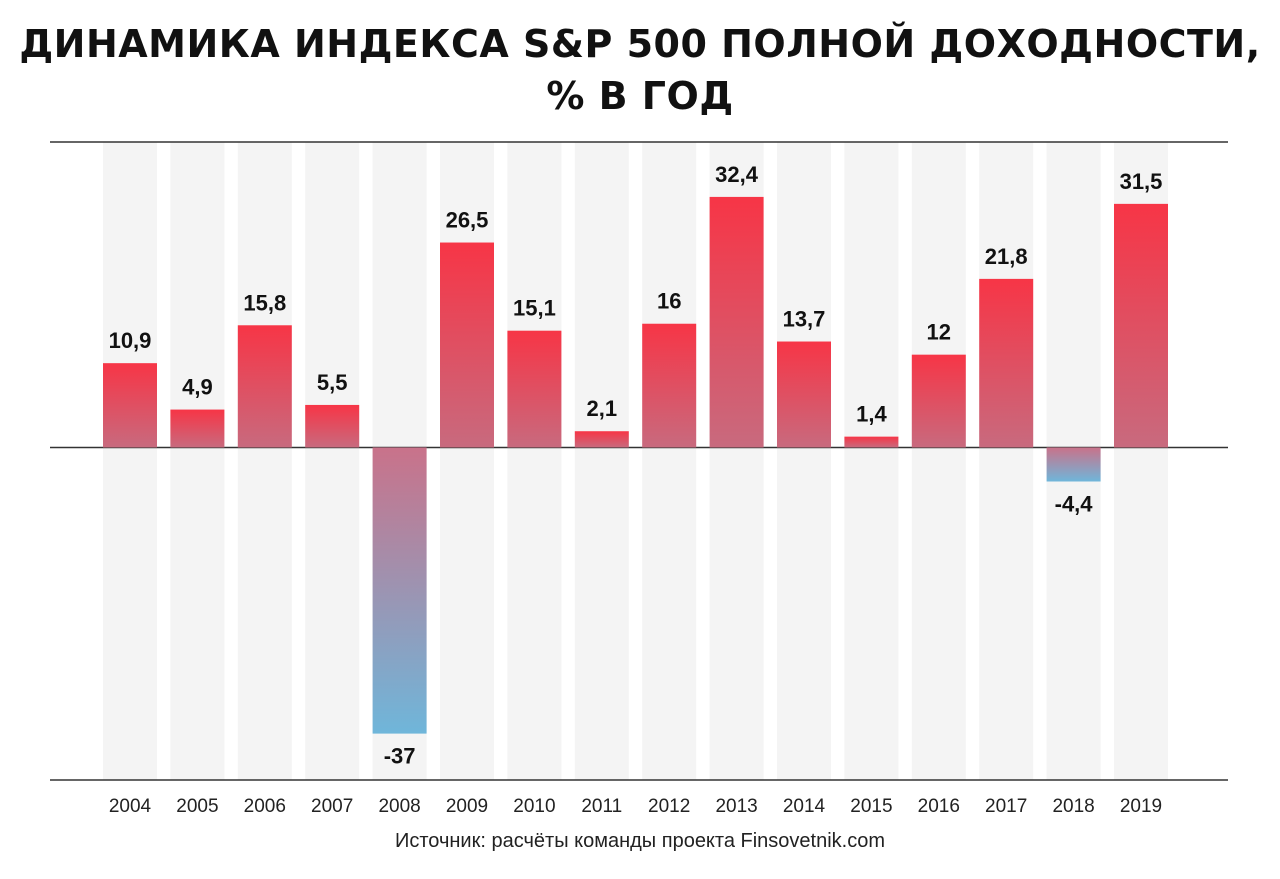  Describe the element at coordinates (669, 301) in the screenshot. I see `value-label-2012: 16` at that location.